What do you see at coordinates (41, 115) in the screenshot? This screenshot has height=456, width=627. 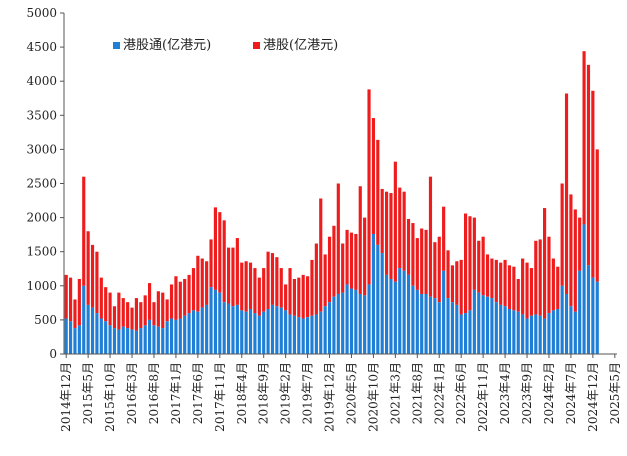 I see `y-tick-label-3500: 3500` at bounding box center [41, 115].